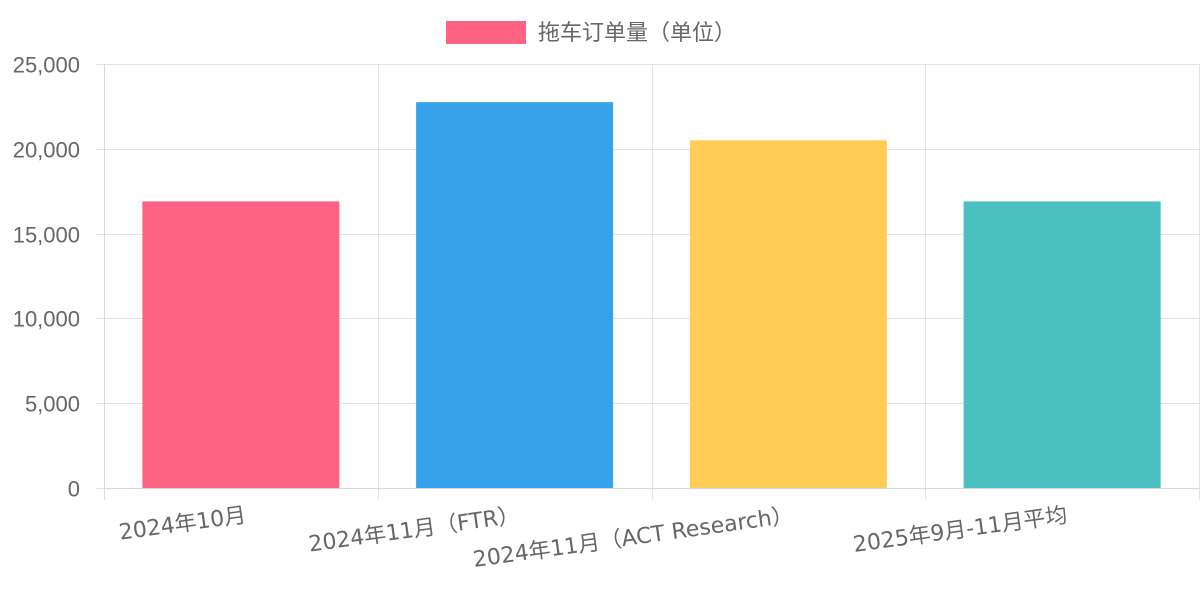 This screenshot has width=1200, height=600. I want to click on y-tick-label: 15,000, so click(46, 235).